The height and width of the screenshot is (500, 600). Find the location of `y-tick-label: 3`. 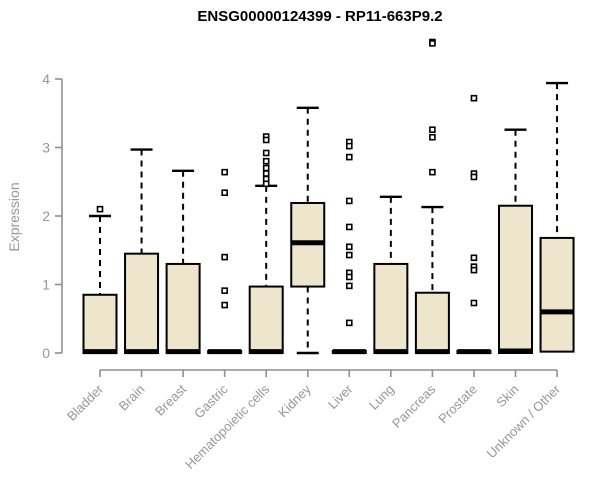

y-tick-label: 3 is located at coordinates (46, 148).